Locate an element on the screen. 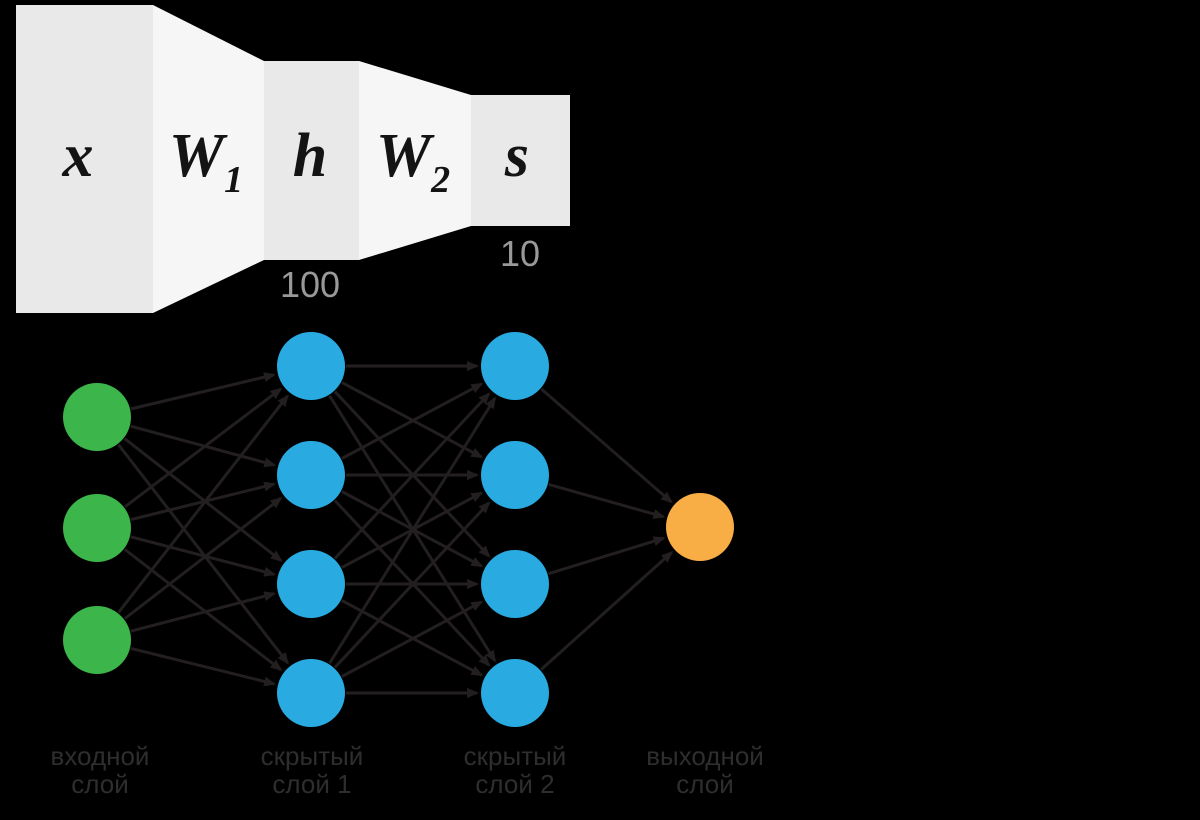 This screenshot has width=1200, height=820. dim-hidden-label: 100 is located at coordinates (310, 284).